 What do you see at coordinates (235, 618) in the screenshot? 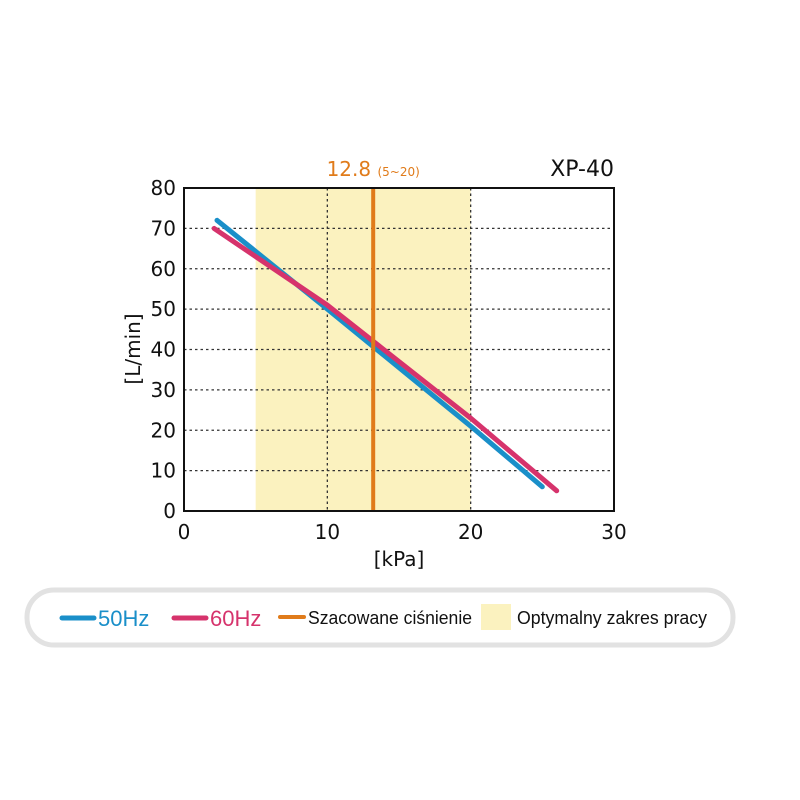
I see `legend-label-60hz: 60Hz` at bounding box center [235, 618].